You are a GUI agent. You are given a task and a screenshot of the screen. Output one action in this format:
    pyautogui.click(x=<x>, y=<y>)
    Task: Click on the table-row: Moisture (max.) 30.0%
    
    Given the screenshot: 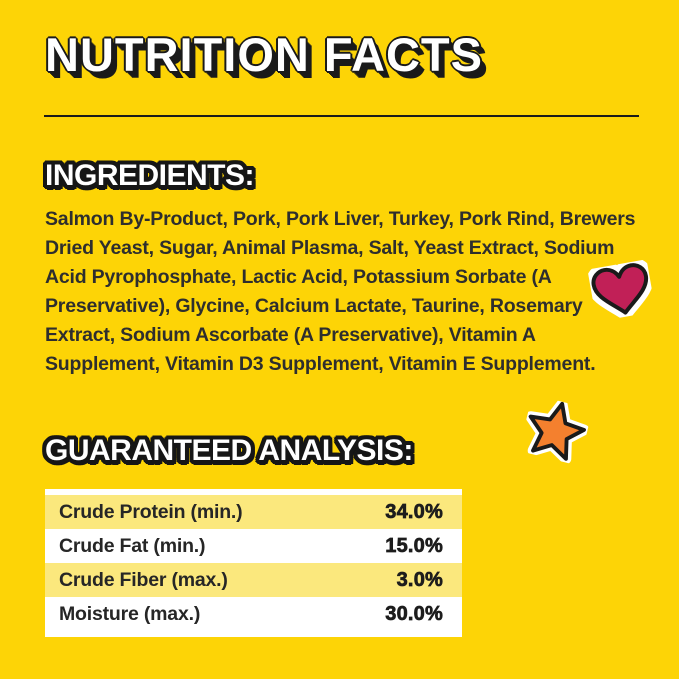 What is the action you would take?
    pyautogui.click(x=253, y=614)
    